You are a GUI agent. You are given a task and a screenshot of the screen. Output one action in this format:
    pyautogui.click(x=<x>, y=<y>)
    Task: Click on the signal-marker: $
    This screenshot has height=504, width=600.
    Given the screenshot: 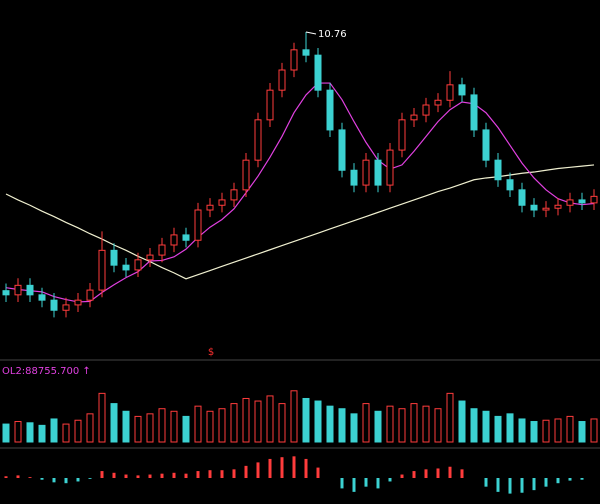 What is the action you would take?
    pyautogui.click(x=211, y=352)
    